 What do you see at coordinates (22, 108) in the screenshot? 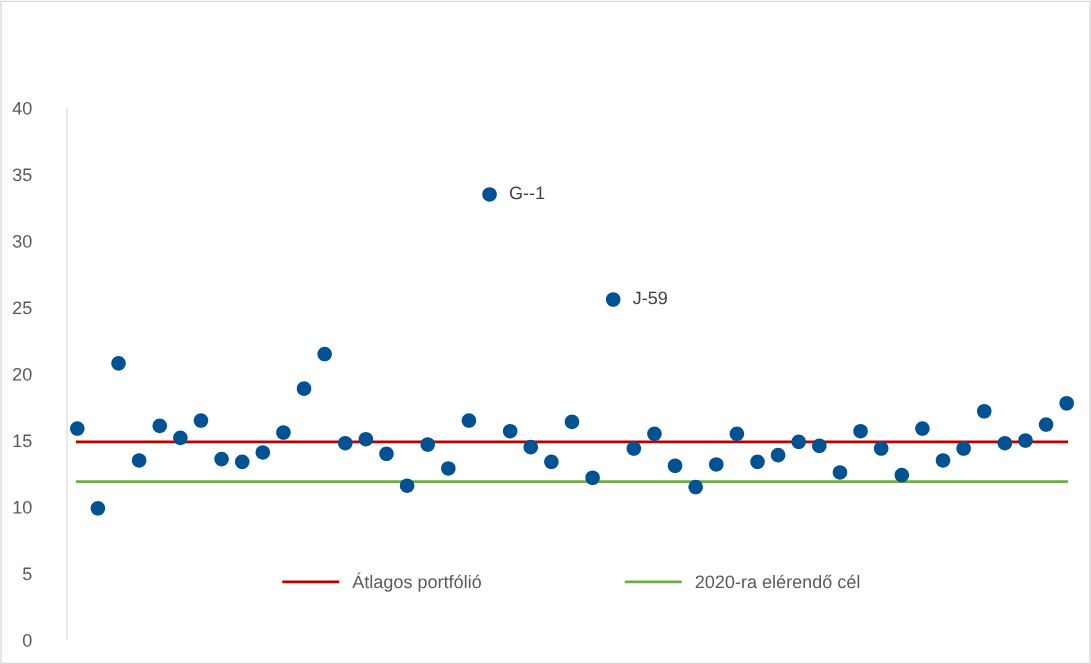
I see `y-tick-label: 40` at bounding box center [22, 108].